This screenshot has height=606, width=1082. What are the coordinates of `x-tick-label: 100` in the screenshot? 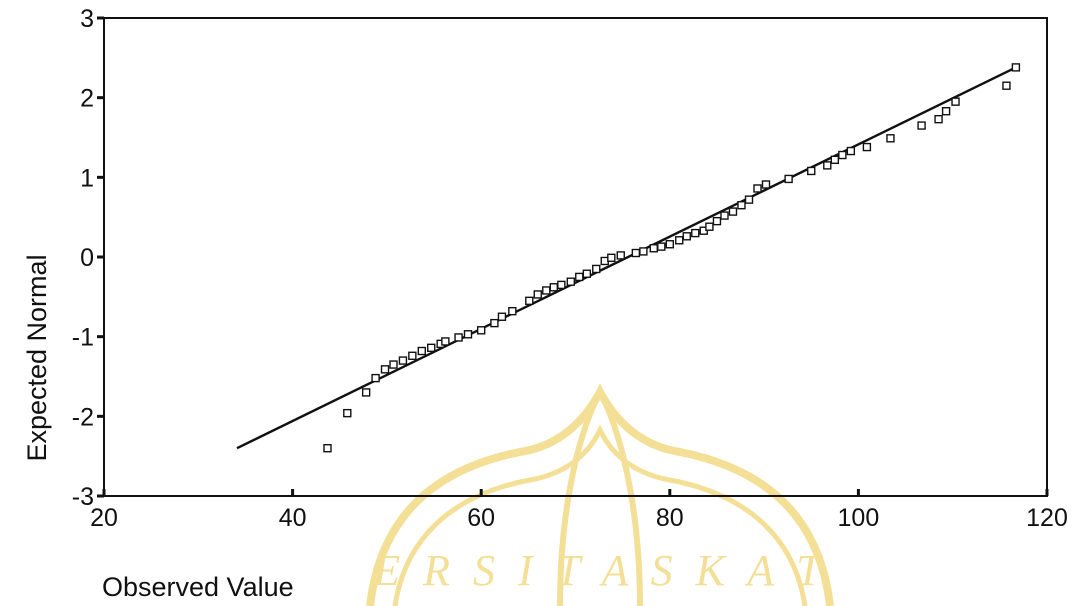 It's located at (859, 518).